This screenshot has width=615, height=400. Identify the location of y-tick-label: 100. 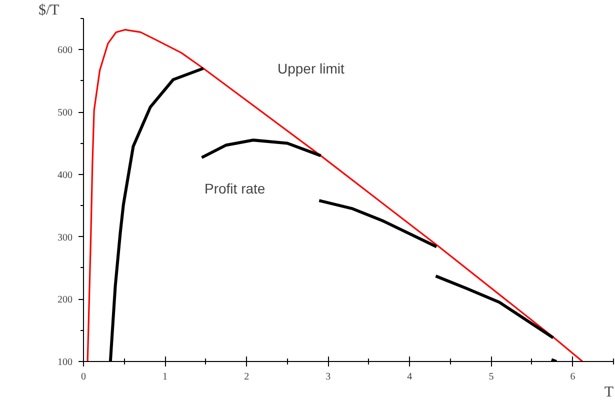
(65, 362).